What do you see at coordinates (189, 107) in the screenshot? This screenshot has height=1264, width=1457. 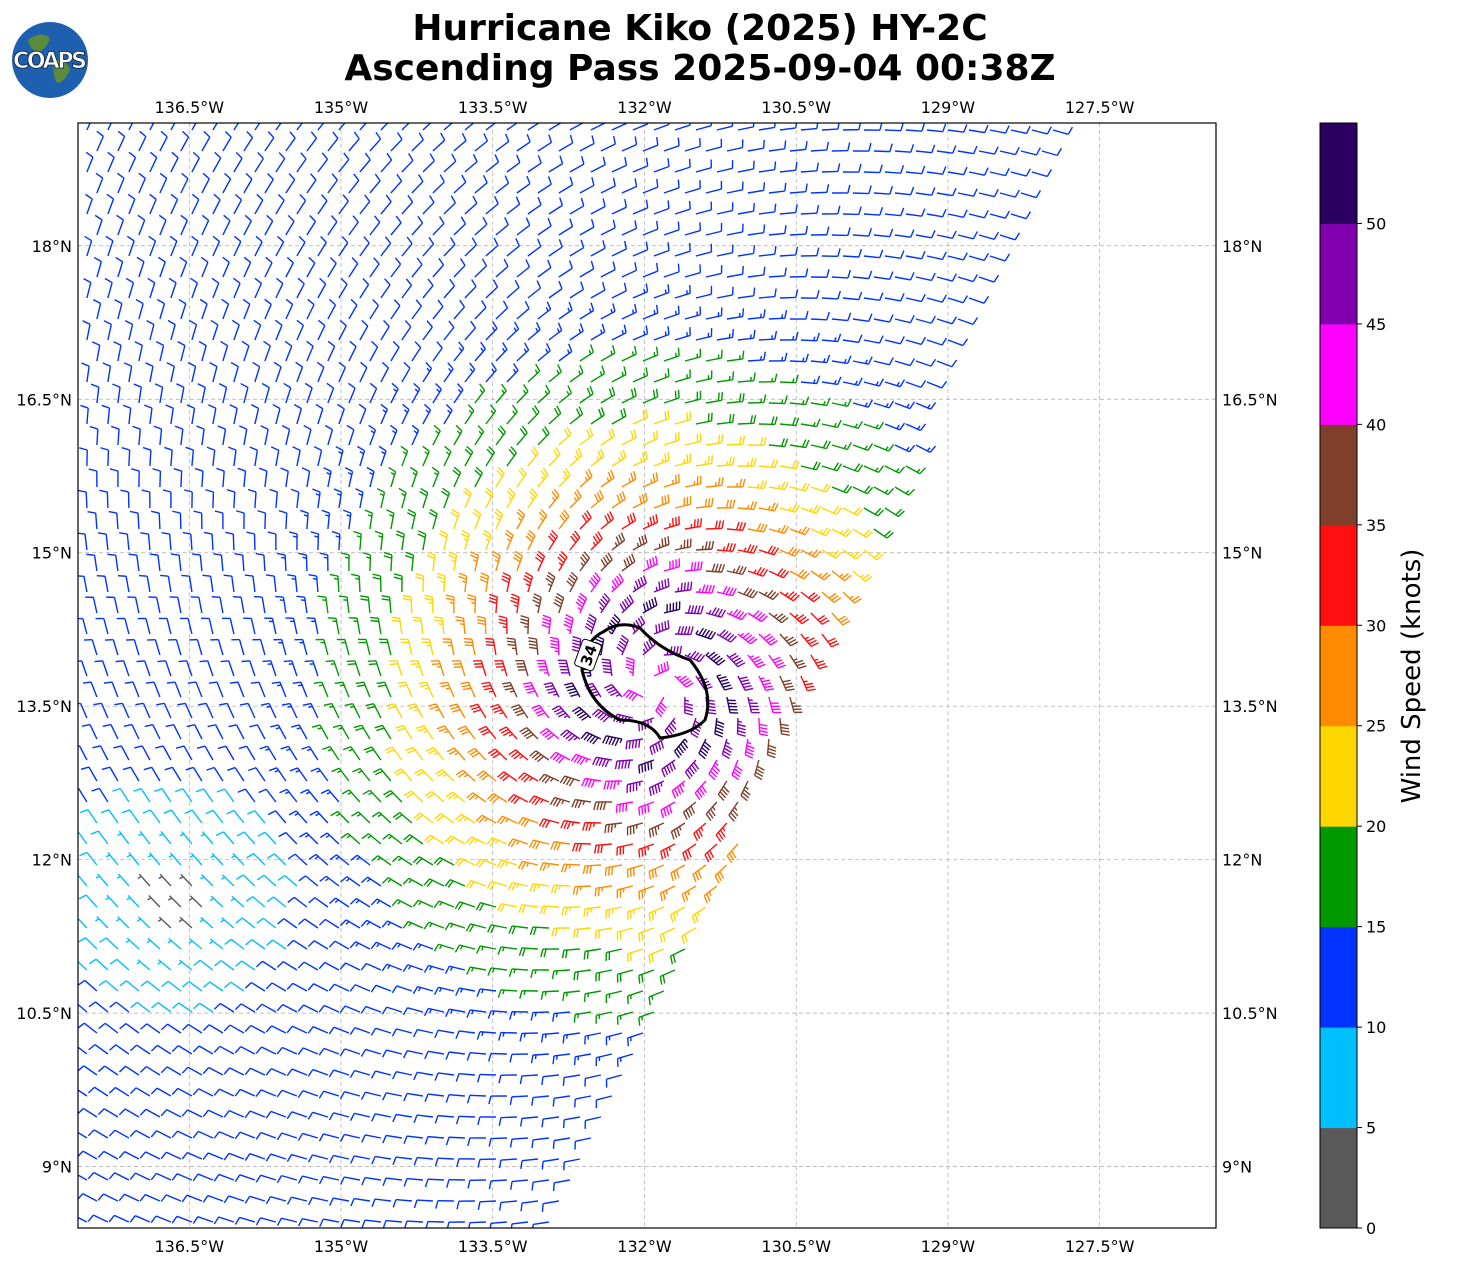 I see `lon-tick-label-top: 136.5°W` at bounding box center [189, 107].